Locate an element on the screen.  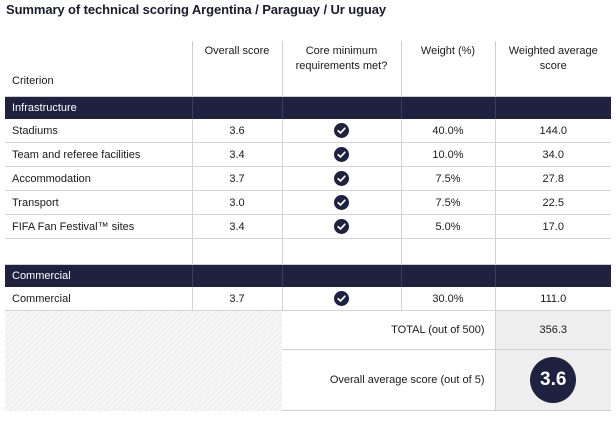
table-row: Stadiums 3.6 40.0% 144.0 is located at coordinates (308, 131).